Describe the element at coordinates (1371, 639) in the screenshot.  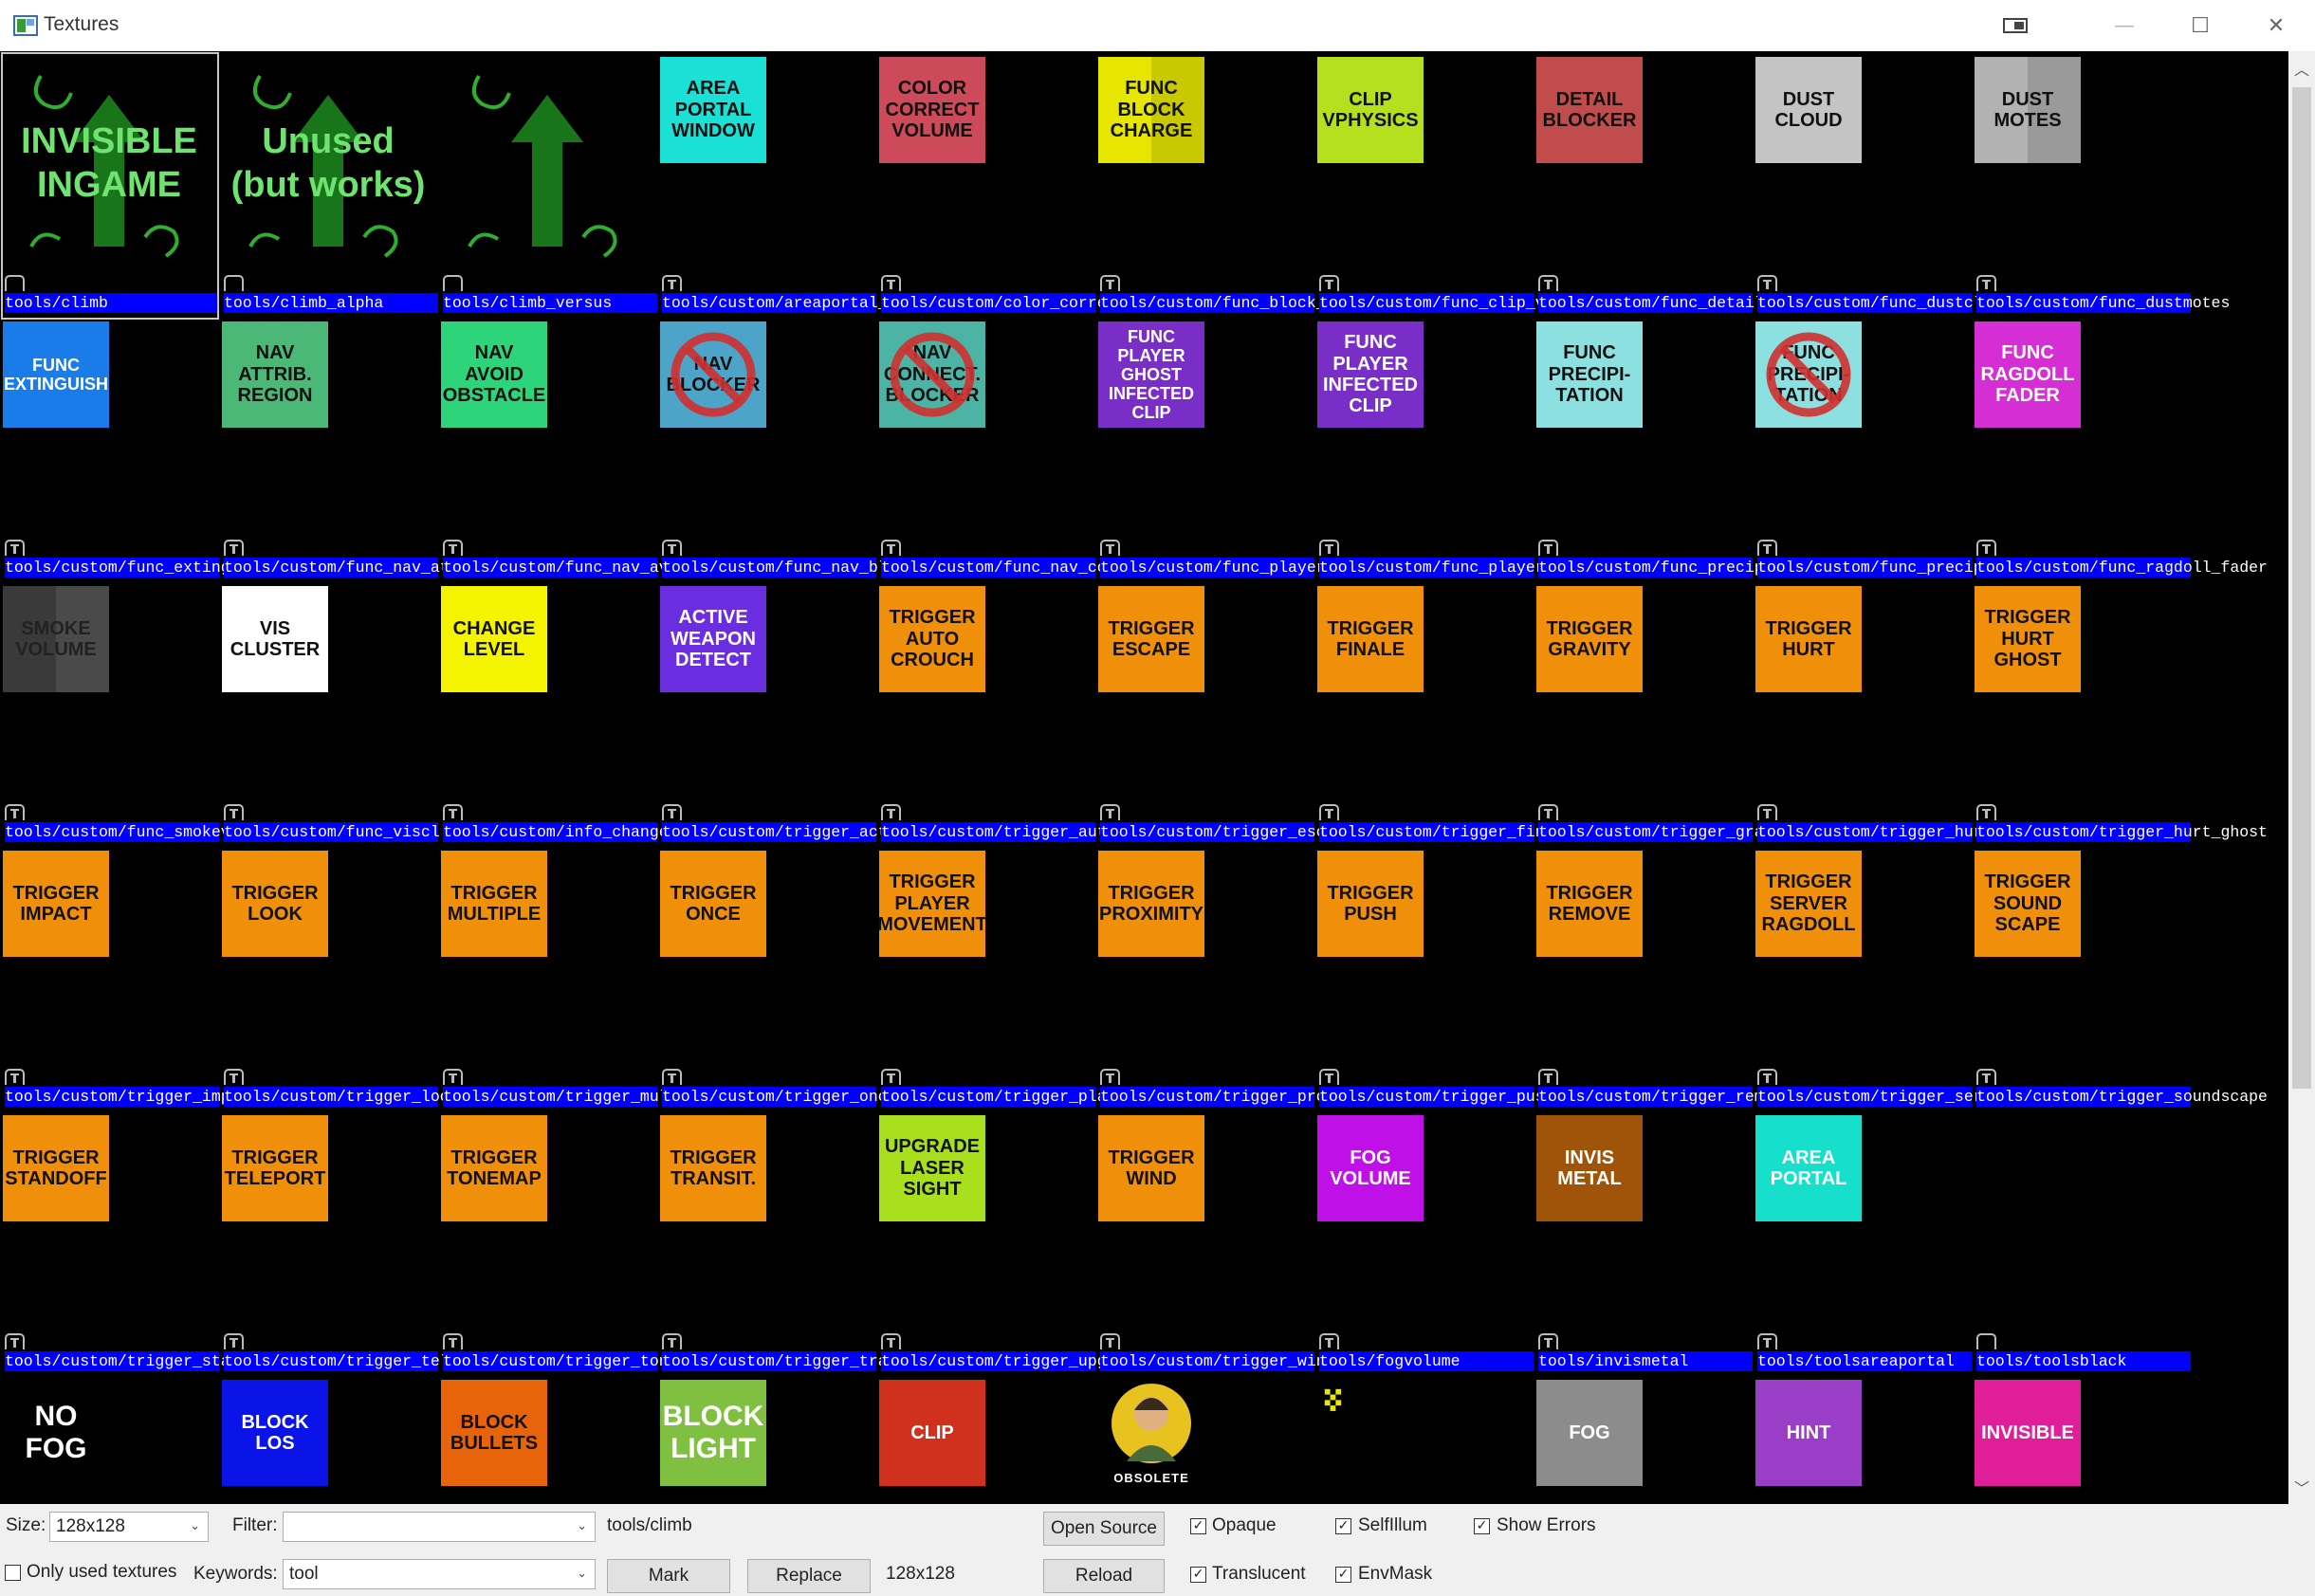
I see `texture-thumbnail: TRIGGER FINALE` at that location.